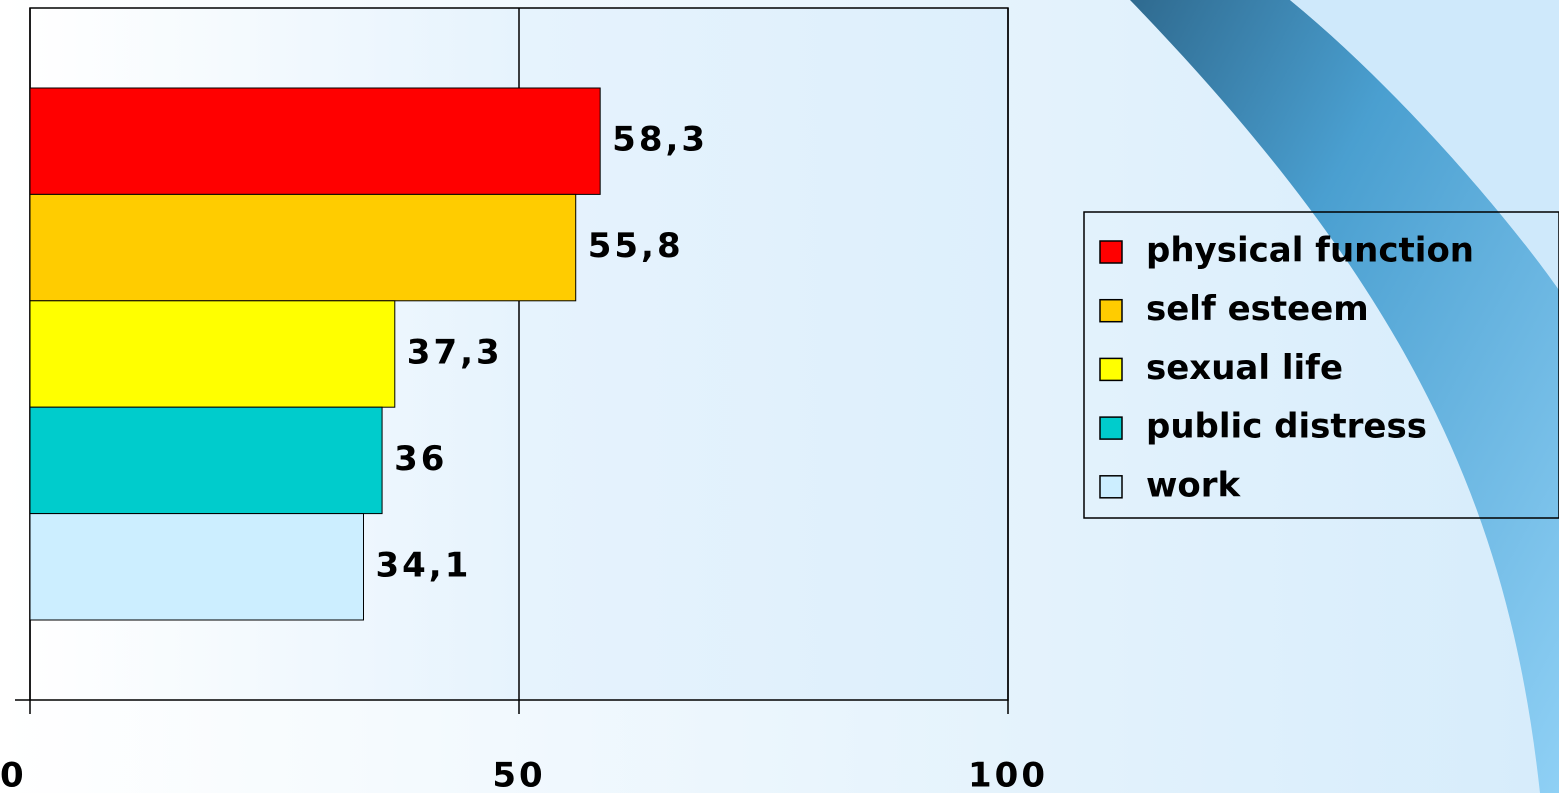 The width and height of the screenshot is (1559, 793). What do you see at coordinates (660, 140) in the screenshot?
I see `data-label: 58,3` at bounding box center [660, 140].